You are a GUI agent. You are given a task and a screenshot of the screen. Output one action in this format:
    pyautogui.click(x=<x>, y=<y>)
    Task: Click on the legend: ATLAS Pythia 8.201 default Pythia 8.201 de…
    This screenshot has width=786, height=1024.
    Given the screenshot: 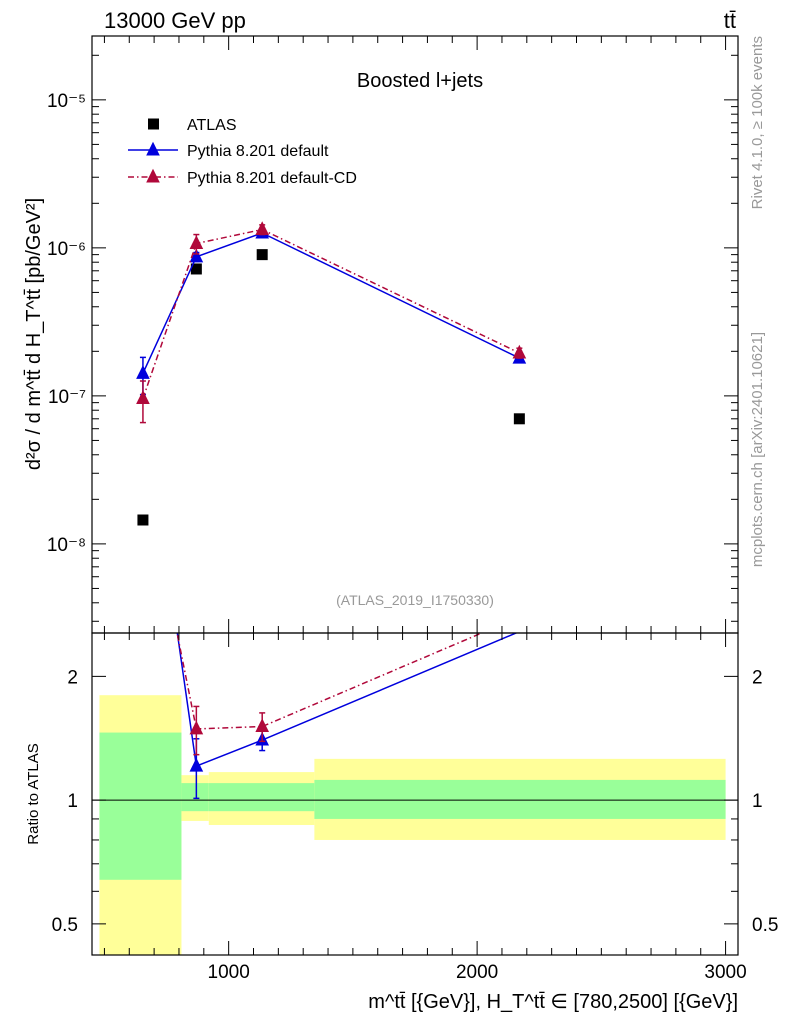 What is the action you would take?
    pyautogui.click(x=242, y=152)
    